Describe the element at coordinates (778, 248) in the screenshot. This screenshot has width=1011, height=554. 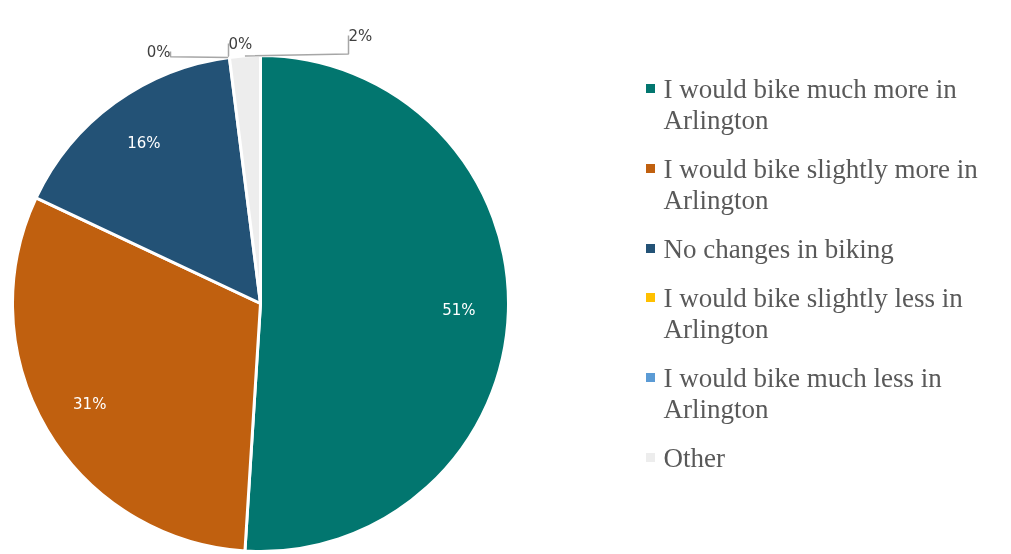
I see `legend-label: No changes in biking` at that location.